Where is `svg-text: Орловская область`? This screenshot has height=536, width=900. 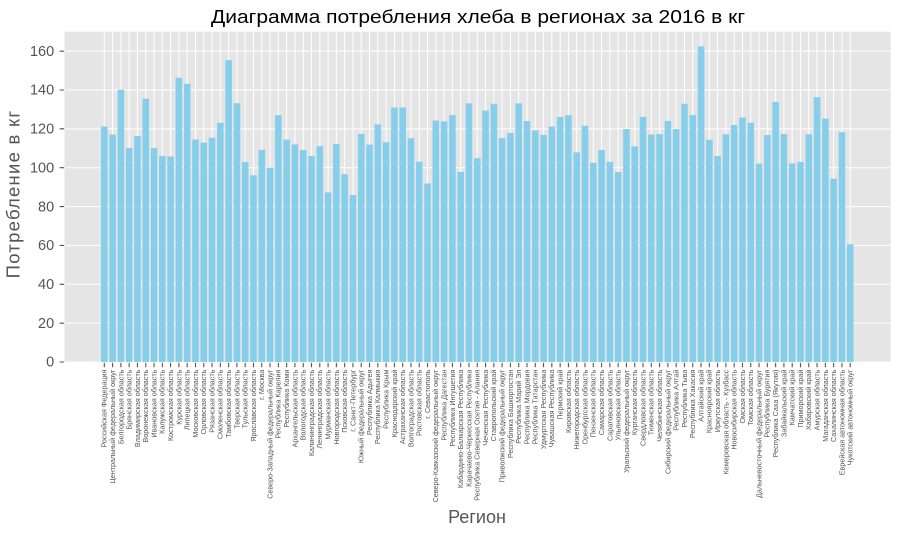 svg-text: Орловская область is located at coordinates (203, 401).